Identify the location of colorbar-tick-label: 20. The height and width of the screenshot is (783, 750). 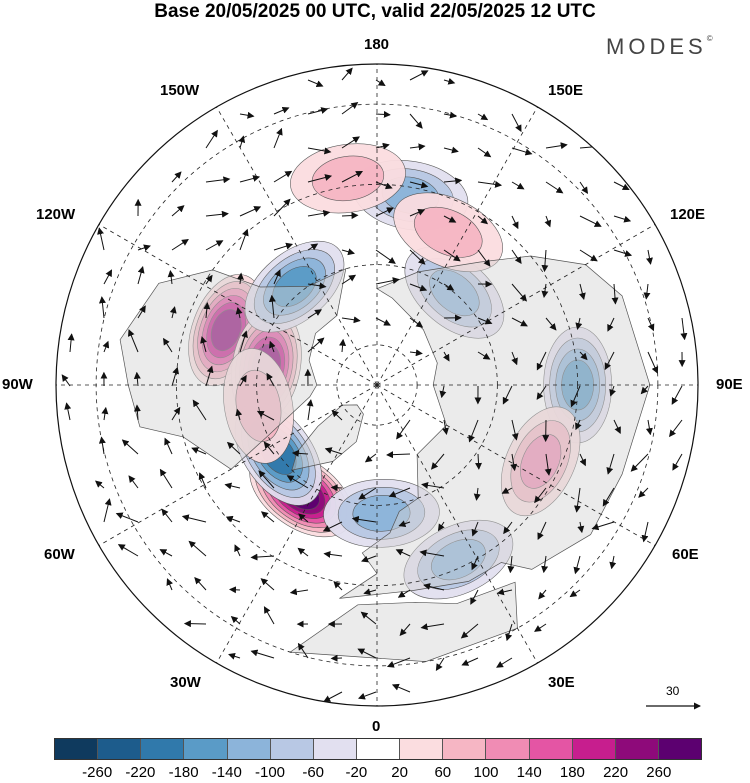
(399, 772).